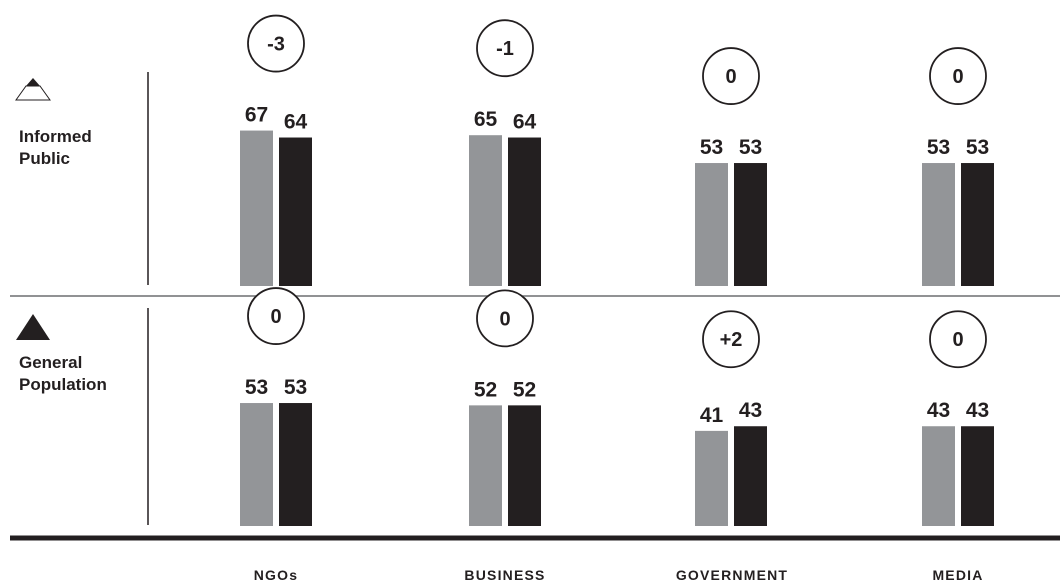  Describe the element at coordinates (750, 476) in the screenshot. I see `general-population-government-bar-current` at that location.